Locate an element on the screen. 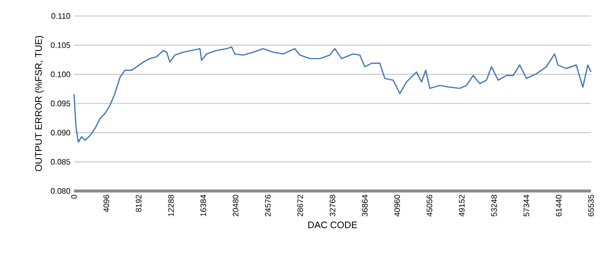 The height and width of the screenshot is (263, 612). x-axis-title: DAC CODE is located at coordinates (333, 225).